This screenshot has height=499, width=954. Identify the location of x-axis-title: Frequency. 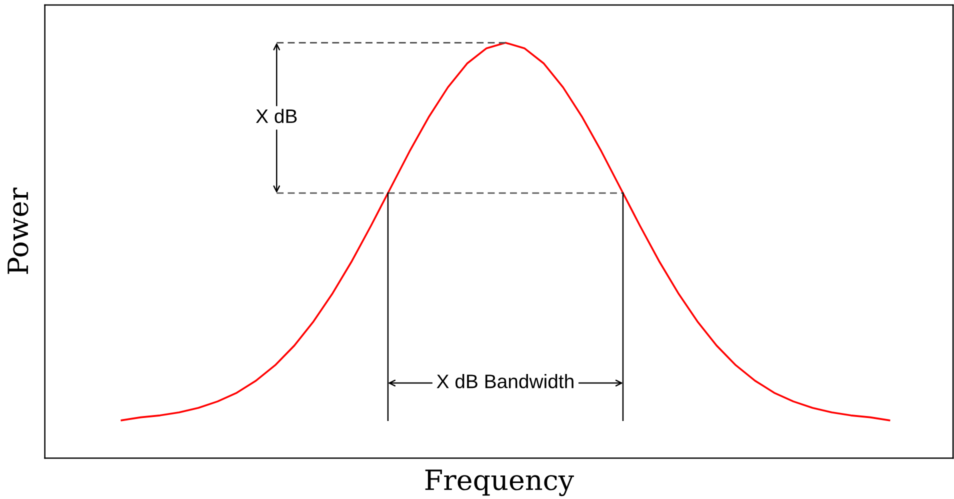
(499, 483).